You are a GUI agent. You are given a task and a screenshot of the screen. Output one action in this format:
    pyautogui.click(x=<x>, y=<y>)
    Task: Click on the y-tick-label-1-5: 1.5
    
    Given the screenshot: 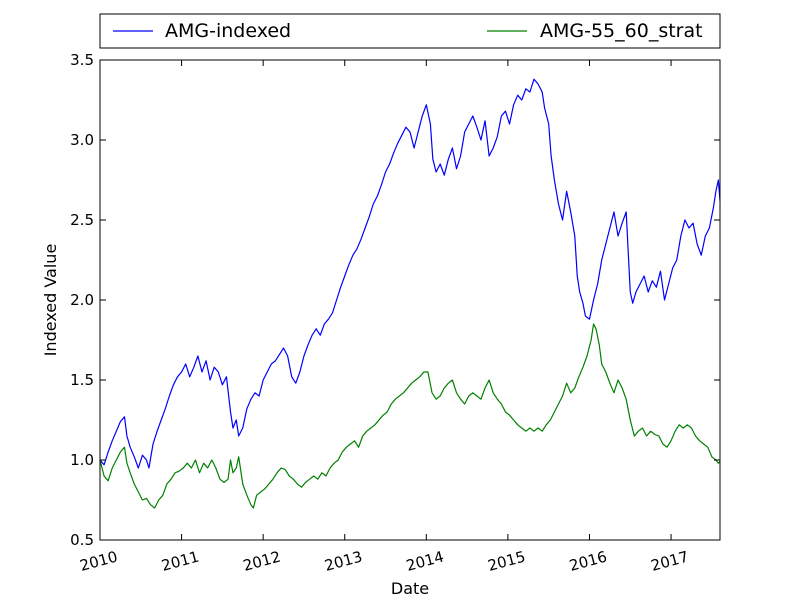 What is the action you would take?
    pyautogui.click(x=82, y=380)
    